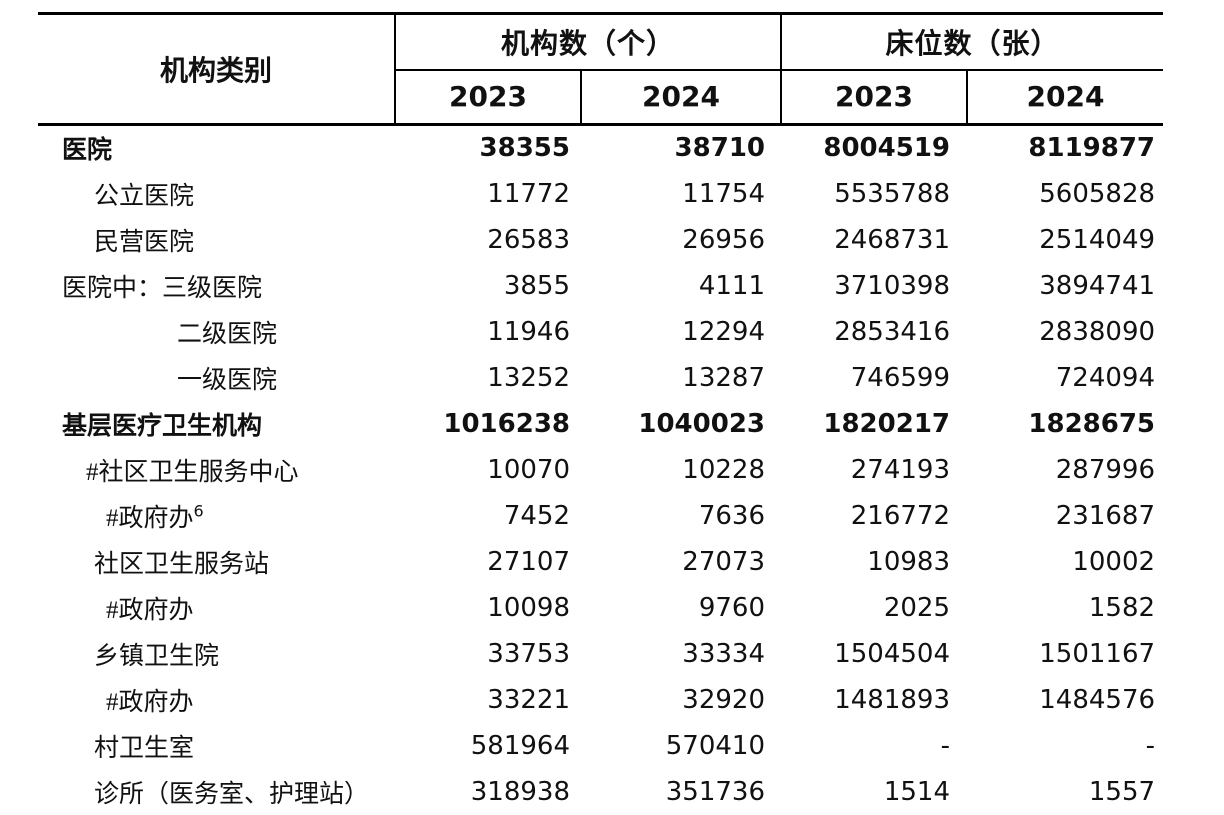 Image resolution: width=1224 pixels, height=815 pixels. What do you see at coordinates (1105, 469) in the screenshot?
I see `cell-value: 287996` at bounding box center [1105, 469].